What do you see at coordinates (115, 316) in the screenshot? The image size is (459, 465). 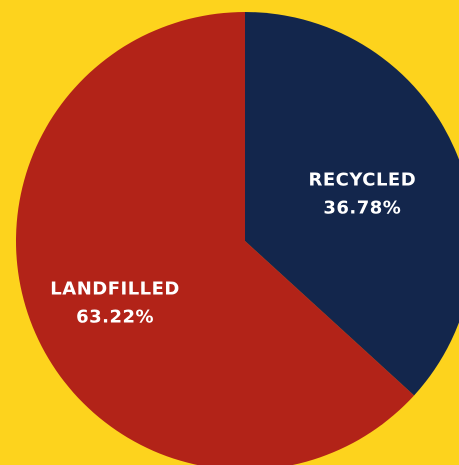 I see `slice-value-landfilled: 63.22%` at bounding box center [115, 316].